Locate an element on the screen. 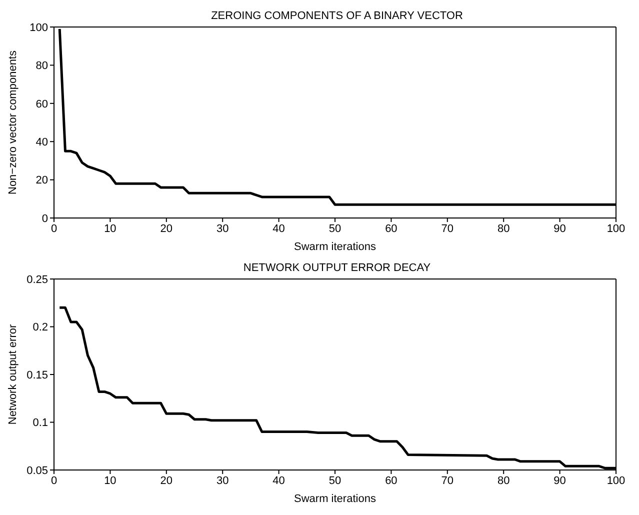  chart-title: NETWORK OUTPUT ERROR DECAY is located at coordinates (337, 268).